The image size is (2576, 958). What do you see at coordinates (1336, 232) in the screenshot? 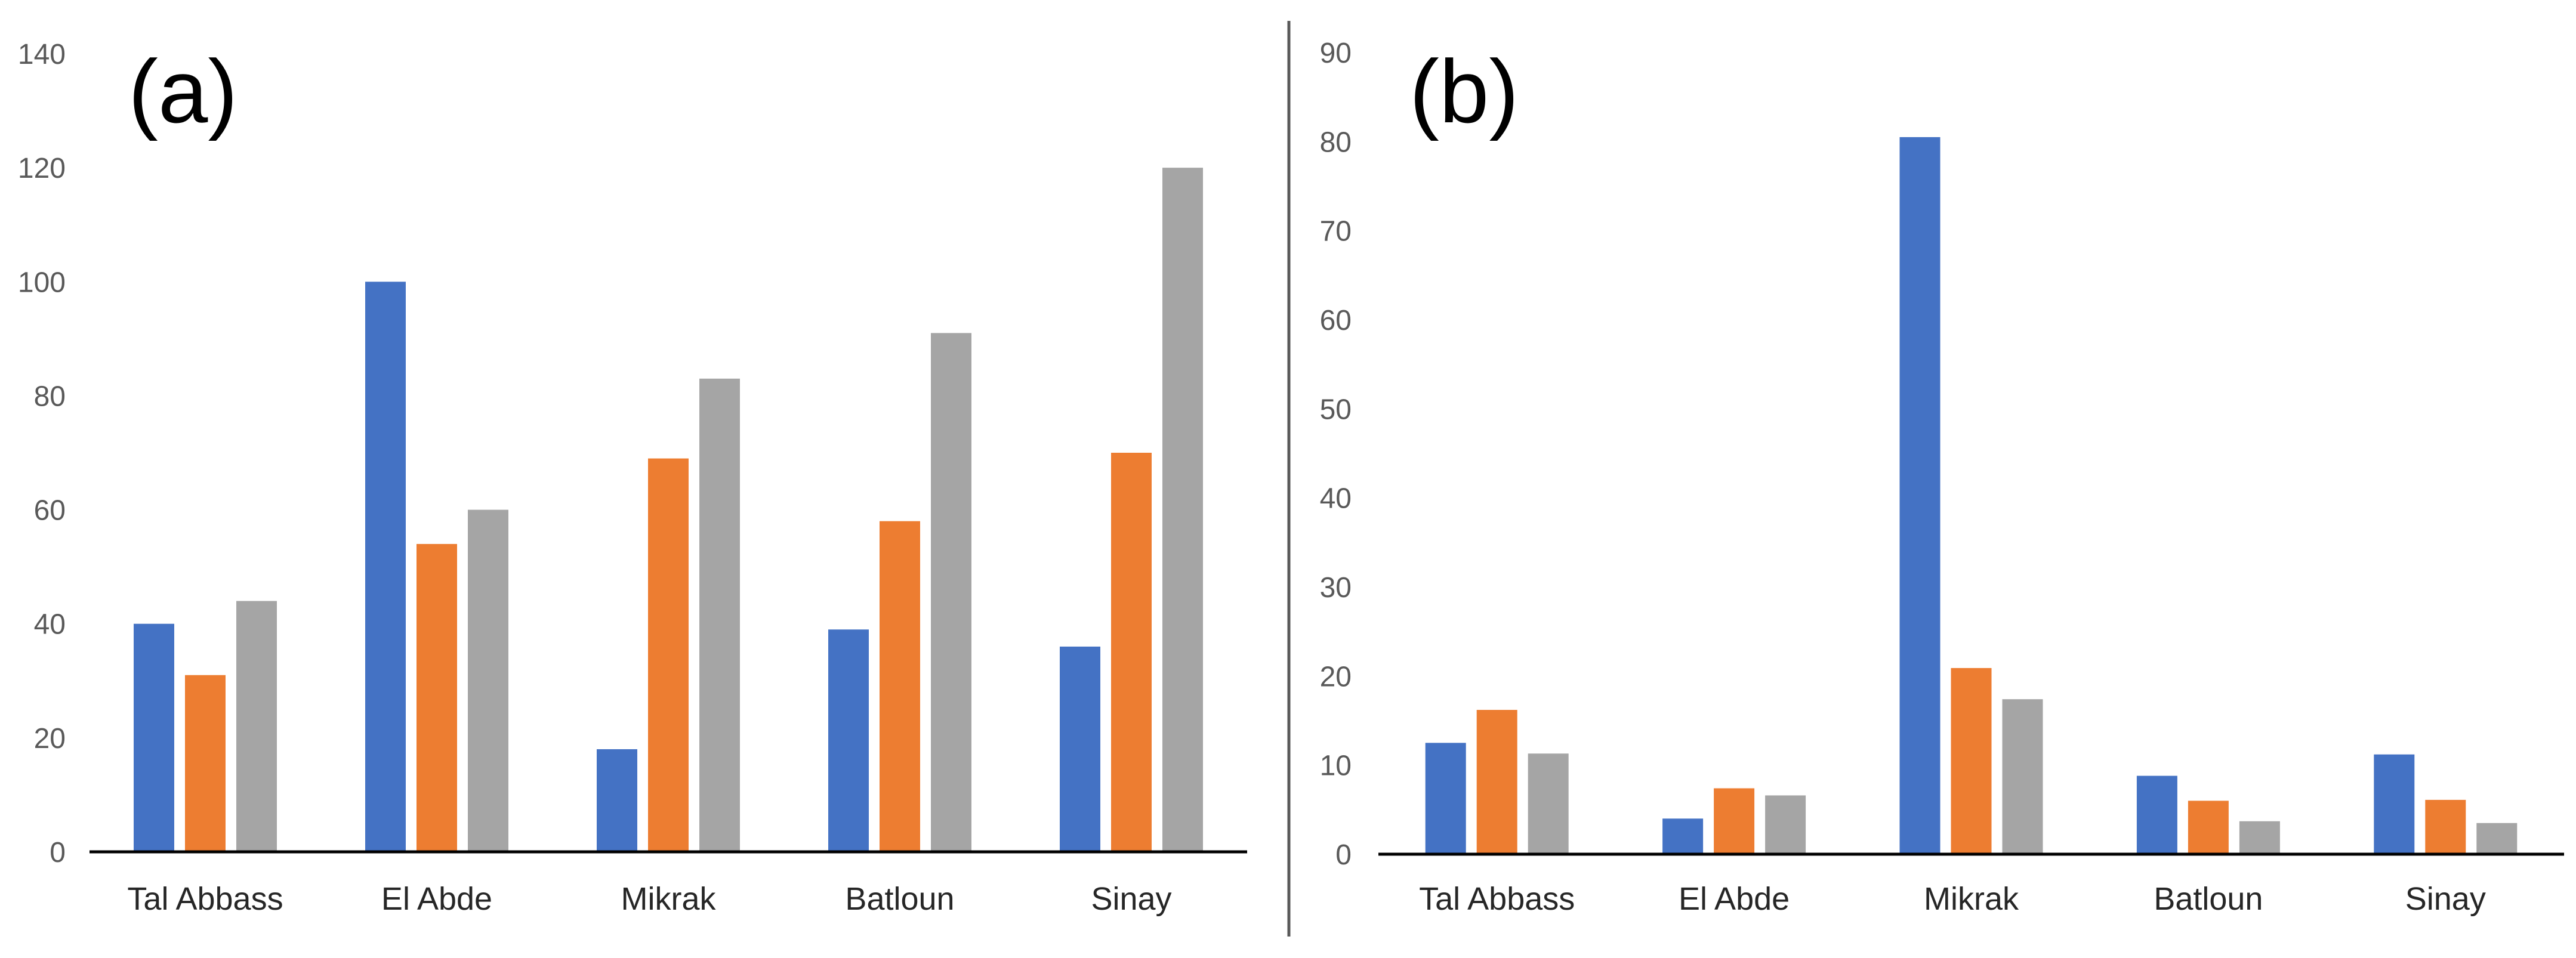
I see `y-tick-label: 70` at bounding box center [1336, 232].